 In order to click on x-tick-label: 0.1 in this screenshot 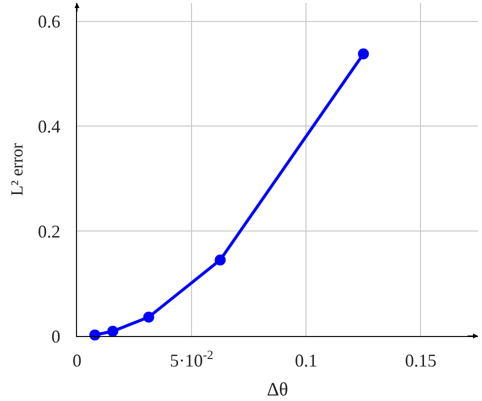, I will do `click(306, 360)`.